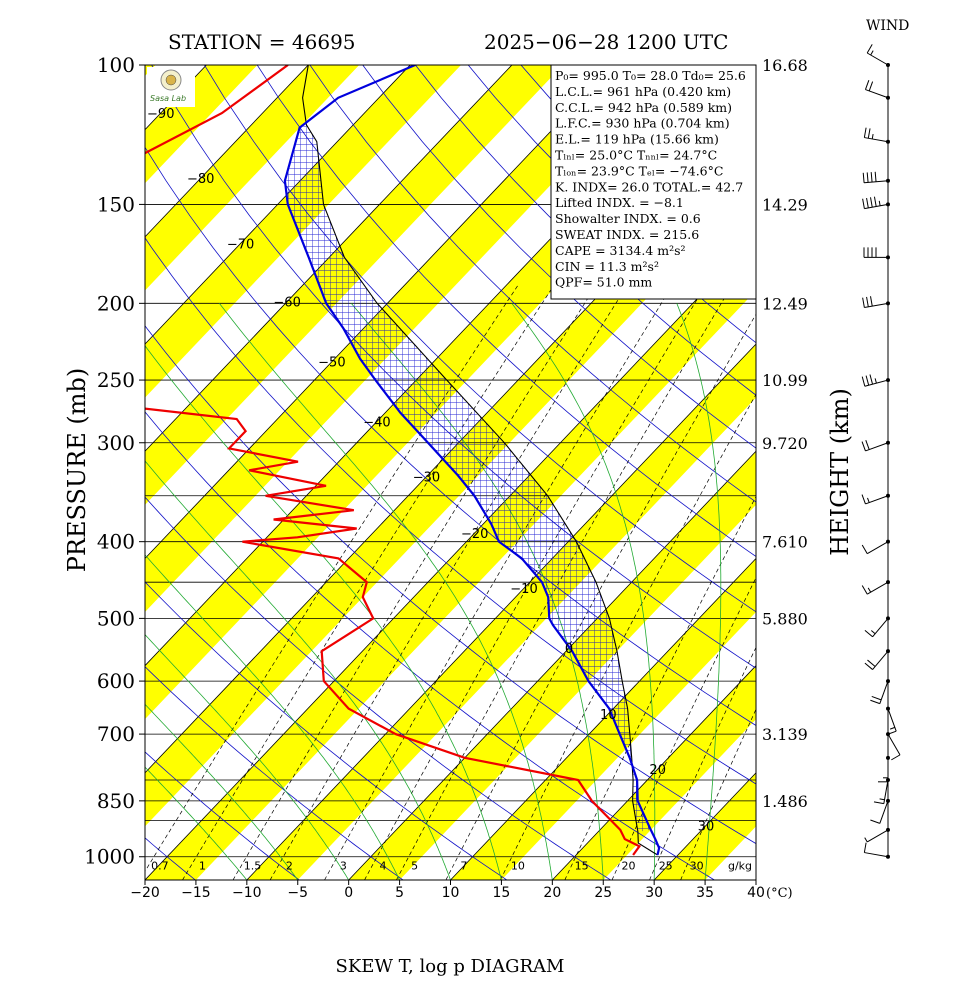 Image resolution: width=960 pixels, height=1000 pixels. Describe the element at coordinates (643, 107) in the screenshot. I see `index-line: C.C.L.= 942 hPa (0.589 km)` at that location.